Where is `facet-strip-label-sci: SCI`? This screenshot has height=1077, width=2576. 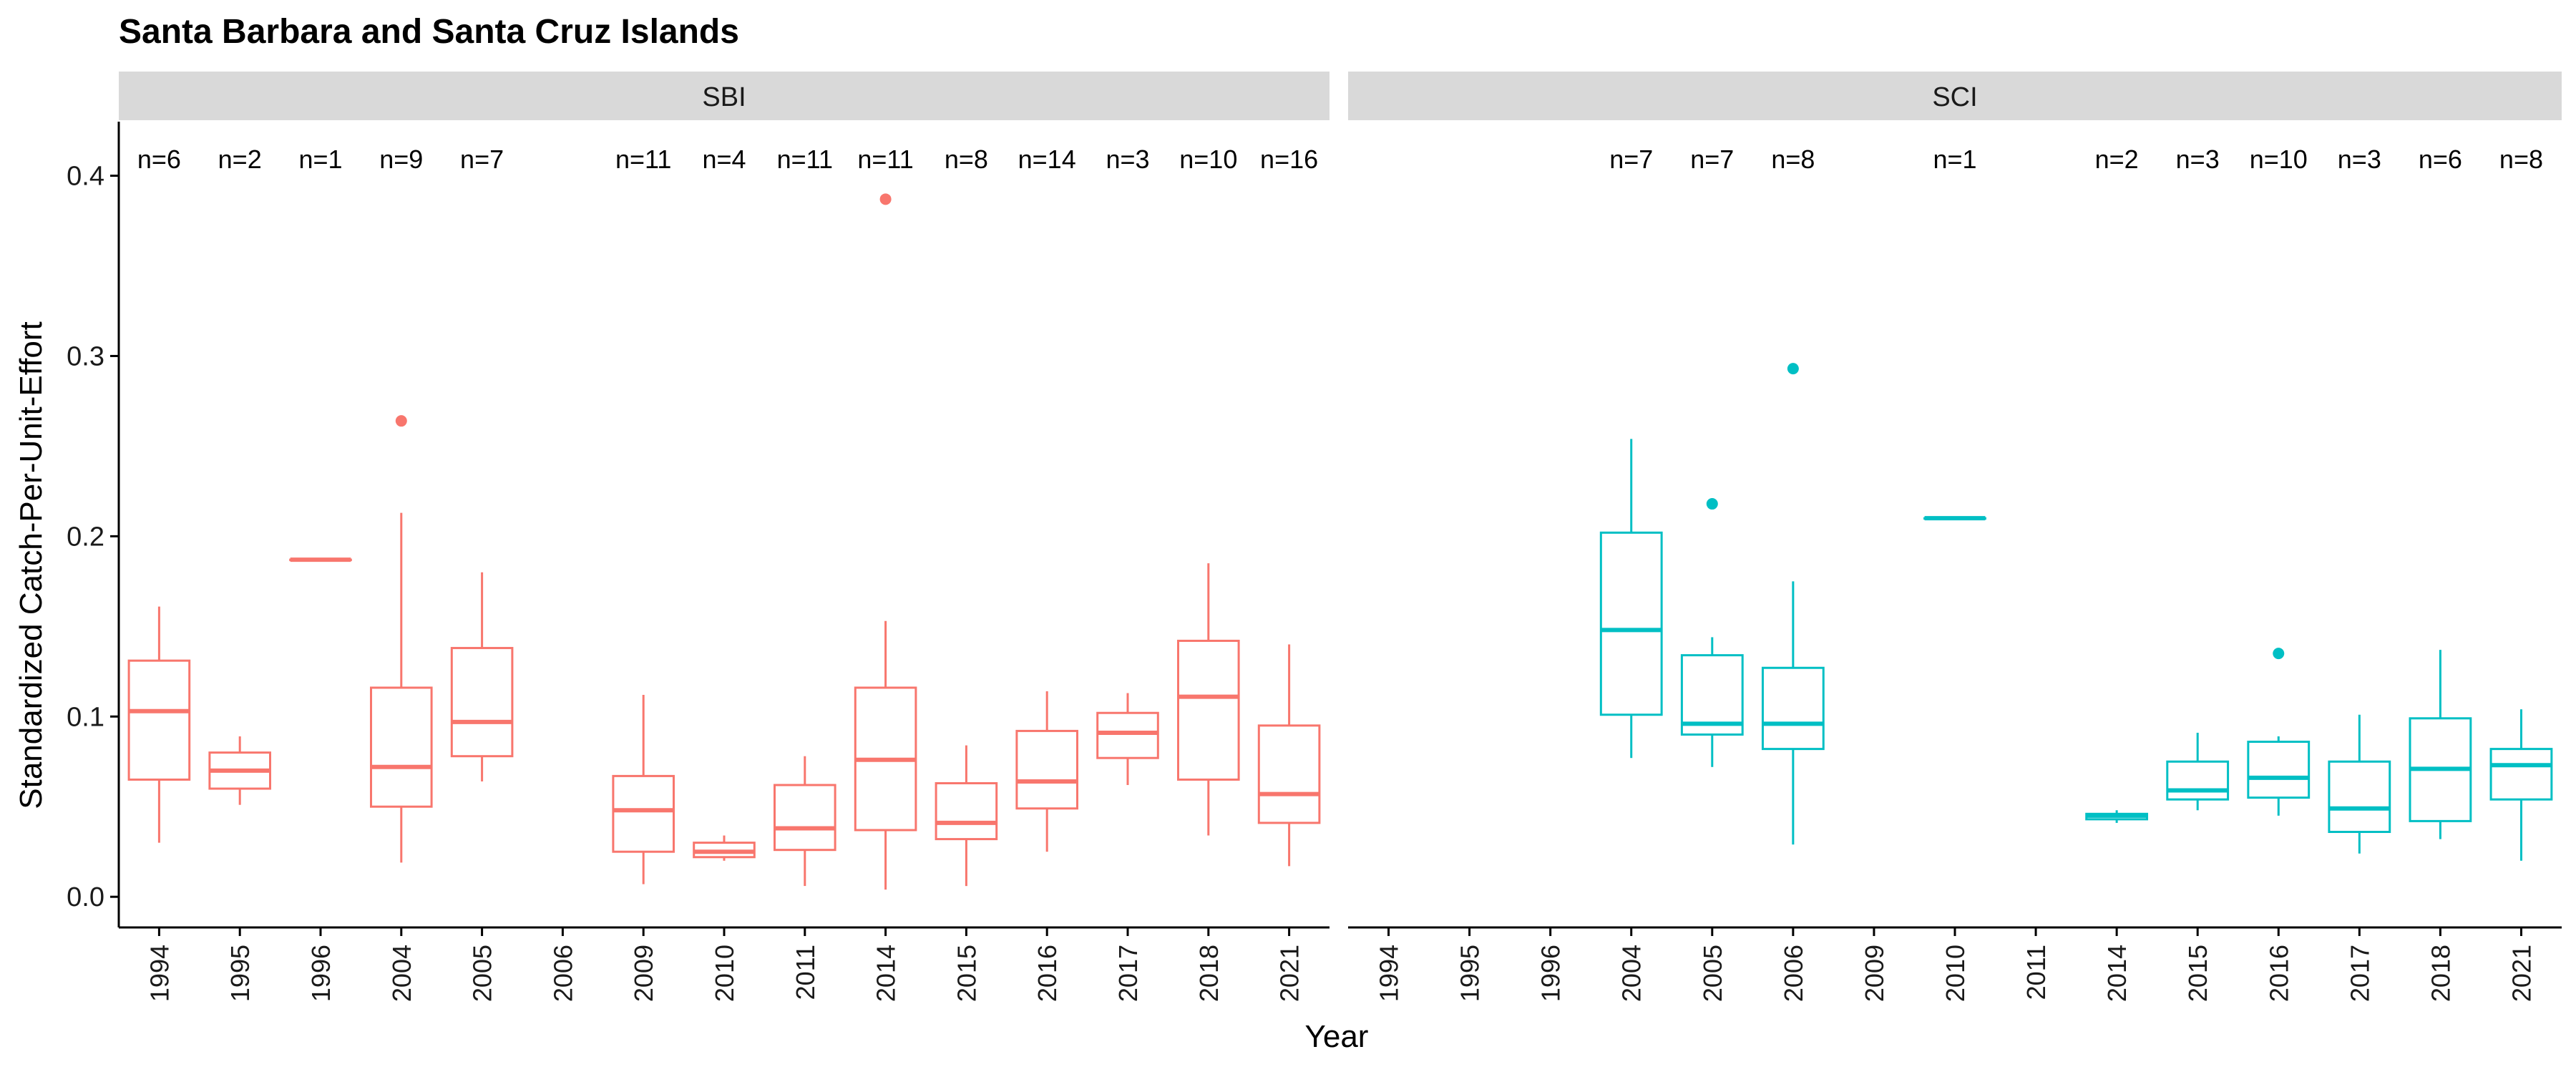 facet-strip-label-sci: SCI is located at coordinates (1954, 97).